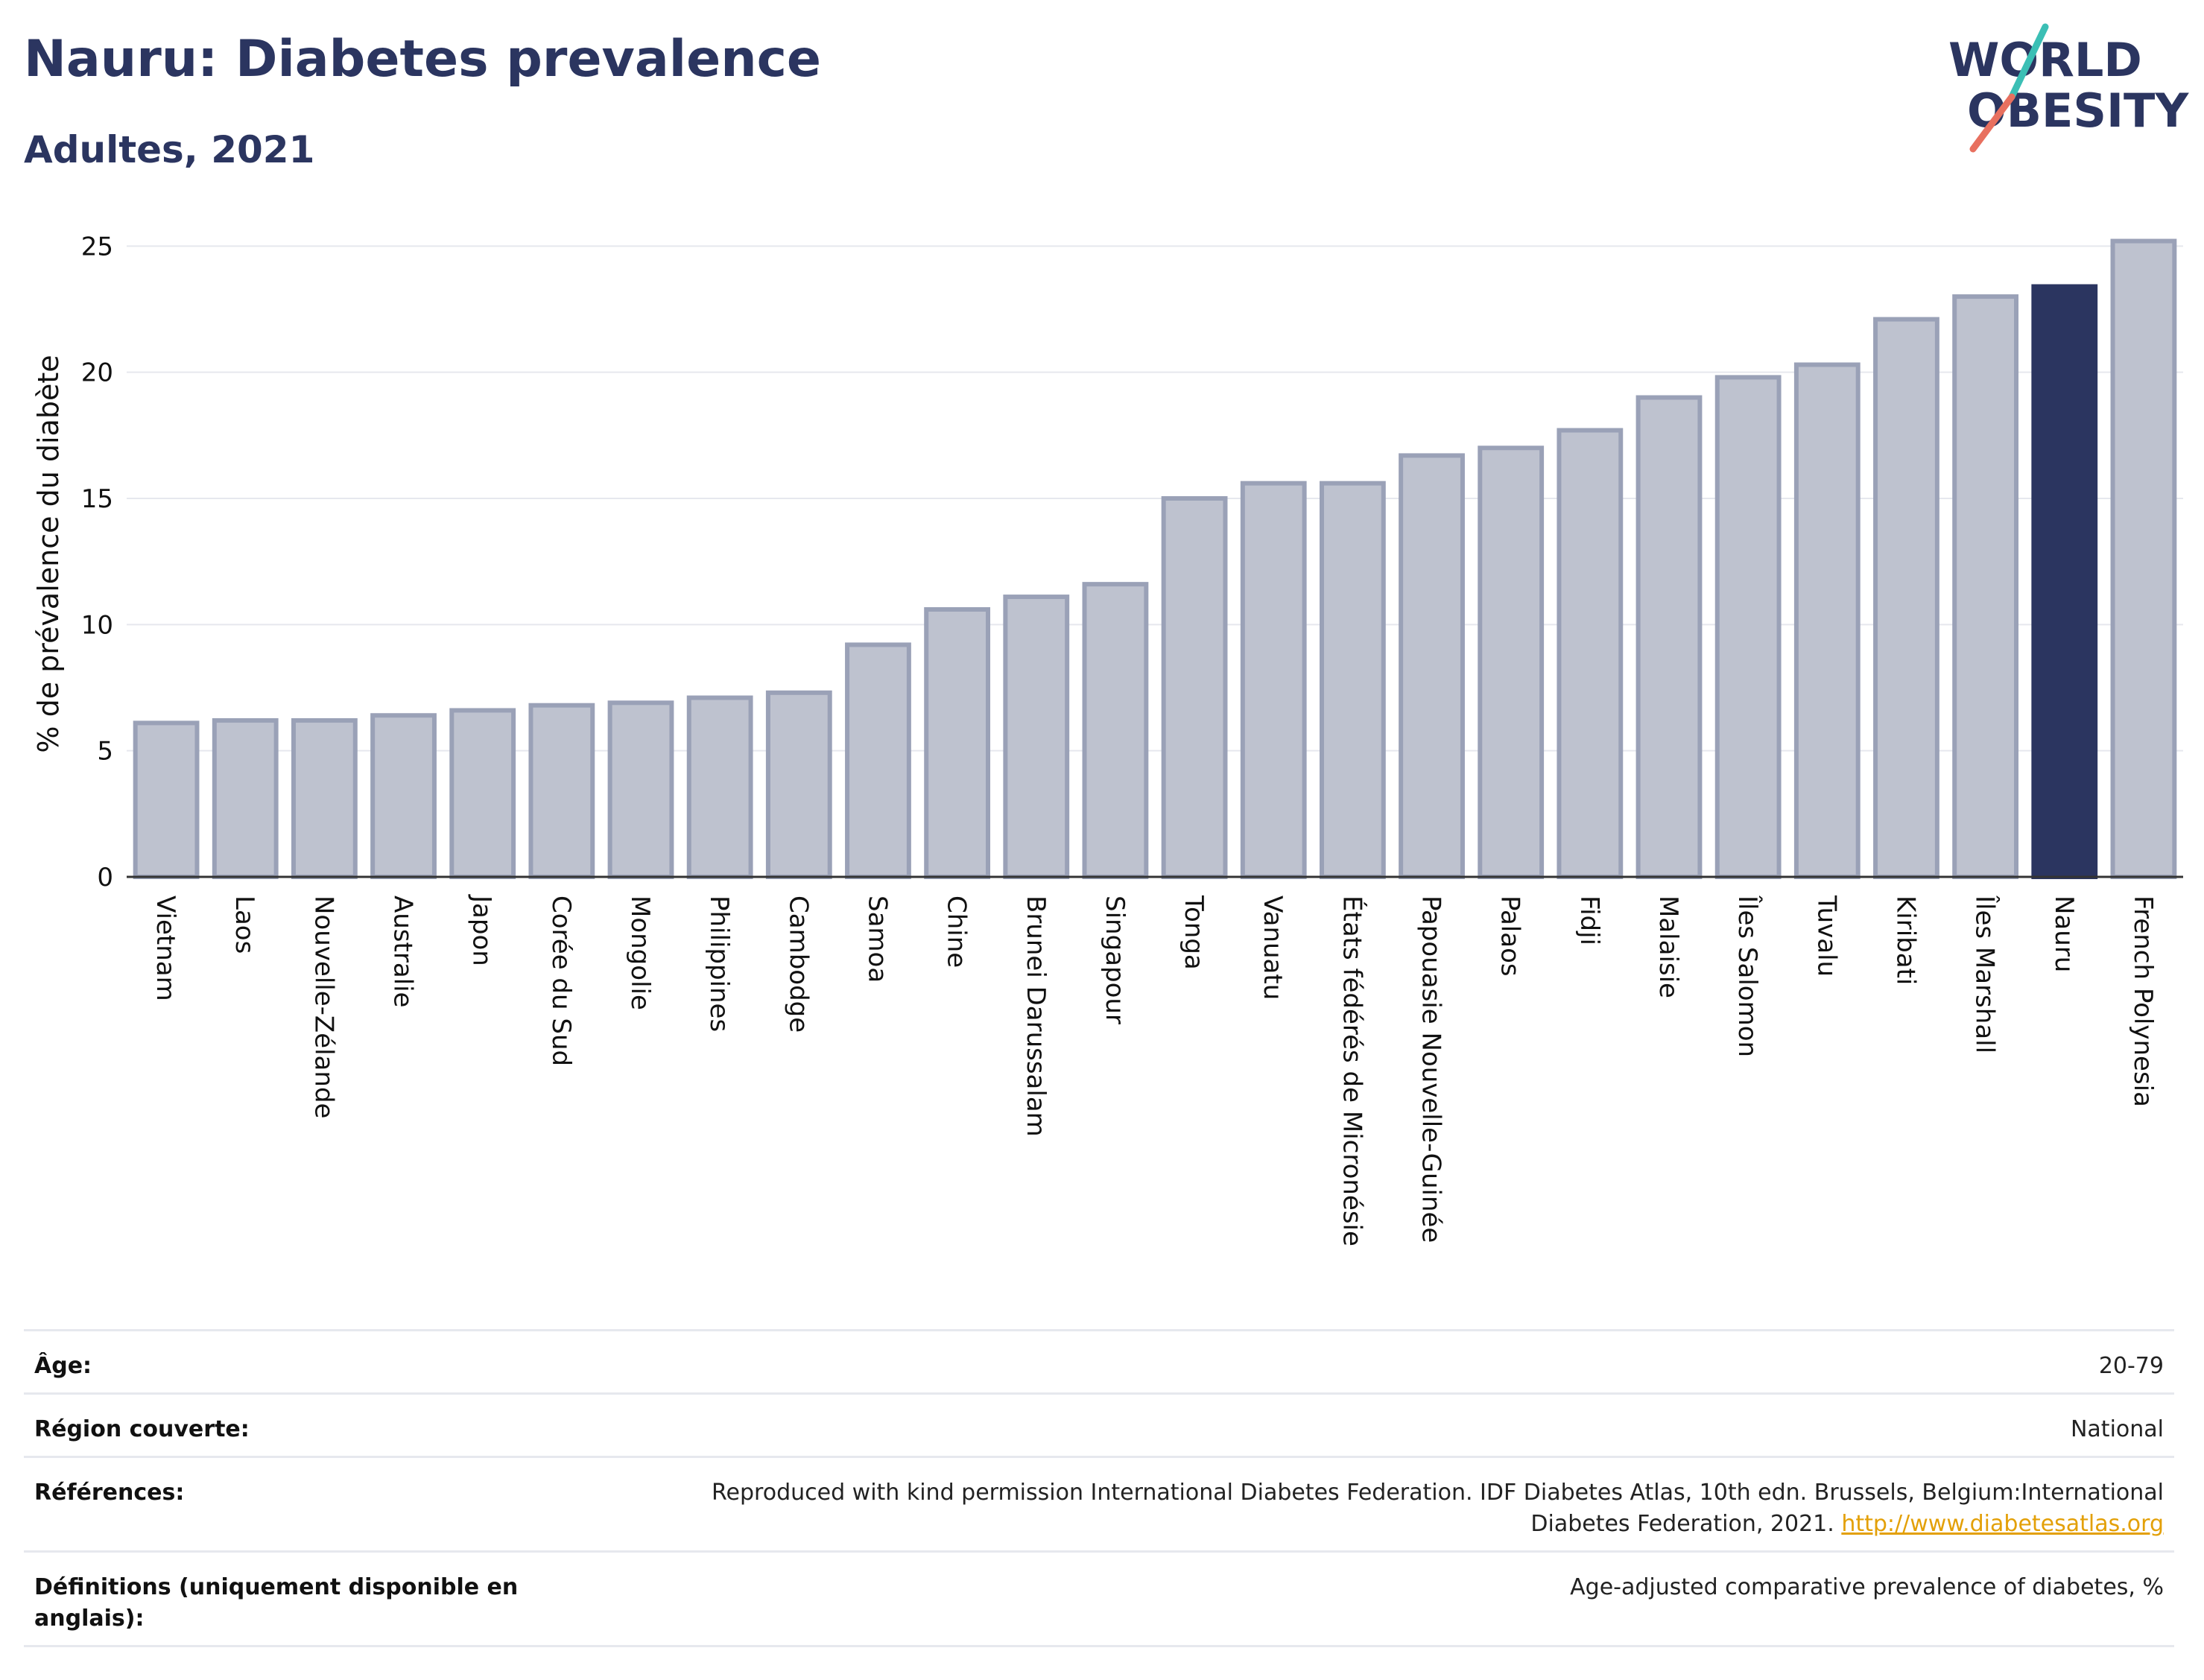  Describe the element at coordinates (142, 1429) in the screenshot. I see `meta-region-label: Région couverte:` at that location.